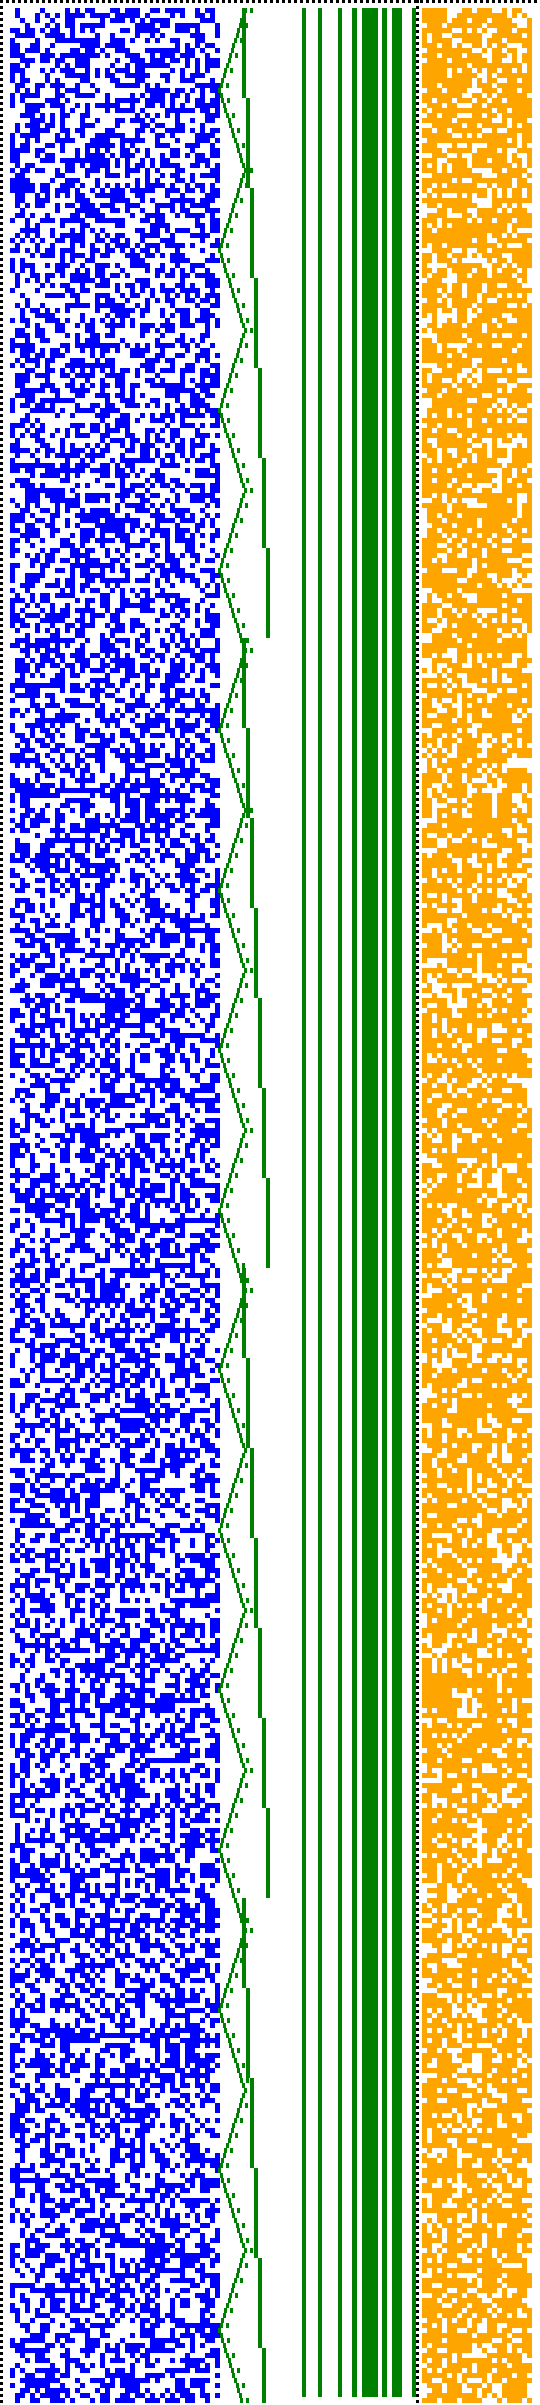  I want to click on green-staircase-region, so click(244, 1205).